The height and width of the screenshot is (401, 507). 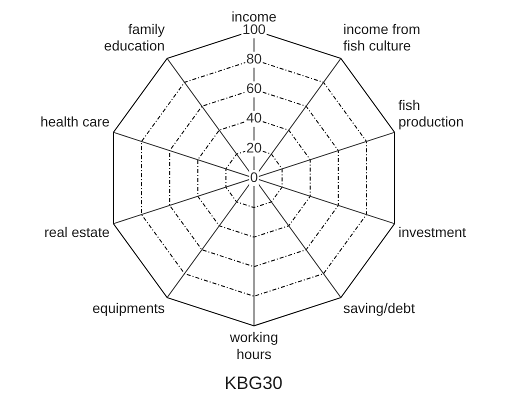 What do you see at coordinates (253, 383) in the screenshot?
I see `text: KBG30` at bounding box center [253, 383].